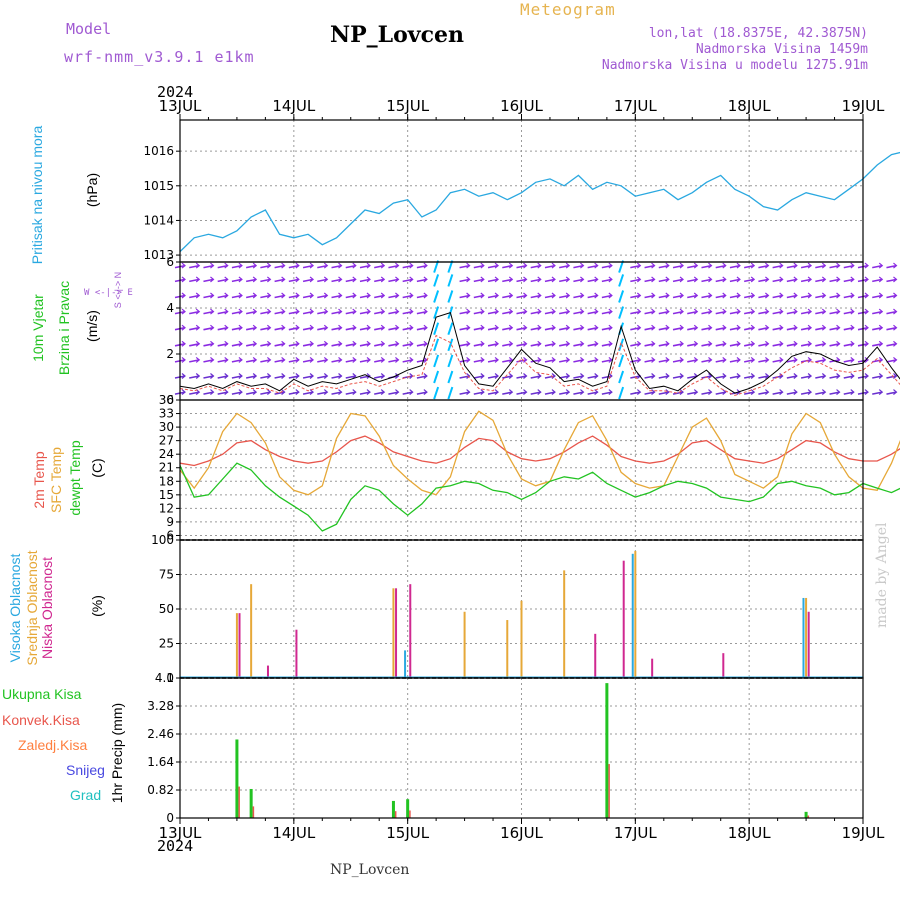  I want to click on precip-total-bar, so click(251, 803).